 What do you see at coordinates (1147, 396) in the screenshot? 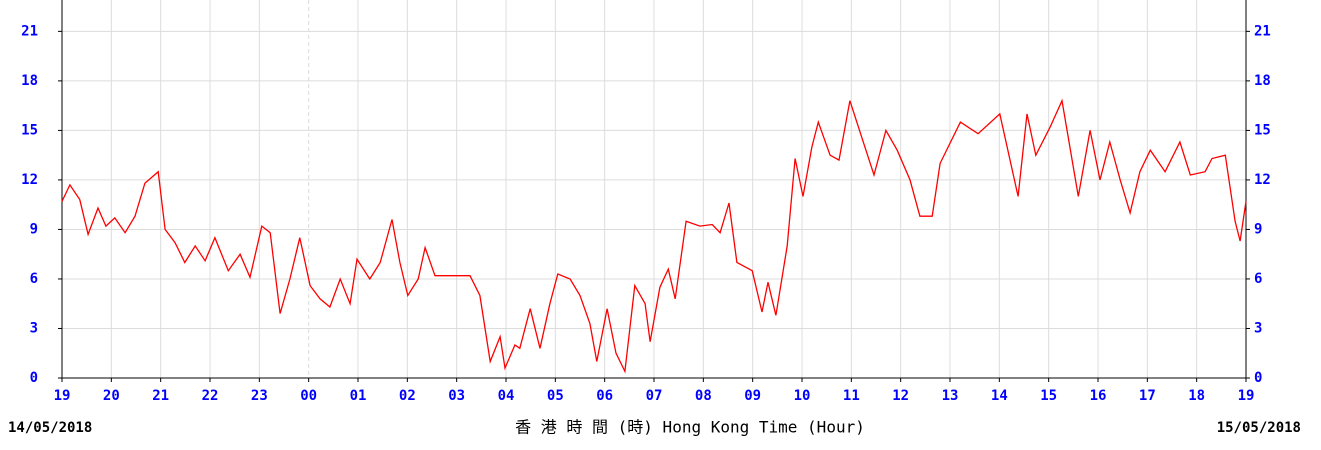
I see `x-tick-label: 17` at bounding box center [1147, 396].